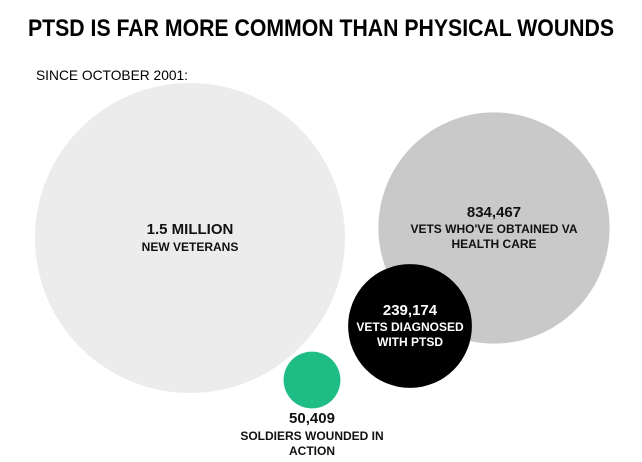  I want to click on bubble-label: 239,174 VETS DIAGNOSED WITH PTSD, so click(410, 326).